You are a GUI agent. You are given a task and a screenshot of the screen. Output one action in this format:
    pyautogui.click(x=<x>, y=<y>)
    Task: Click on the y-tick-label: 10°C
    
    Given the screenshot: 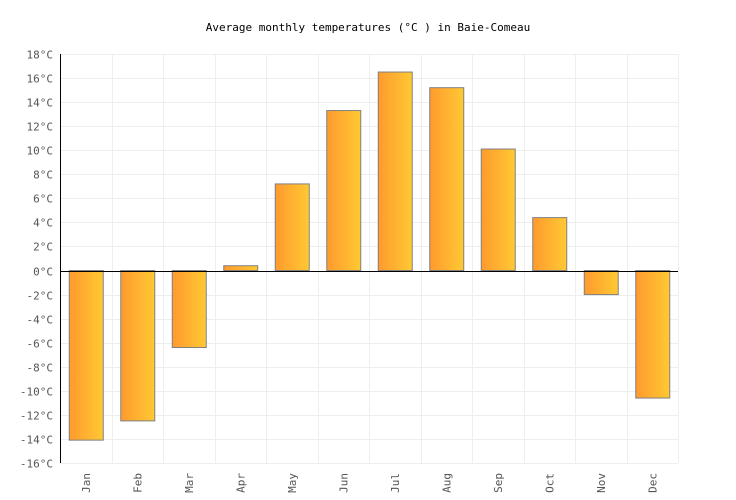 What is the action you would take?
    pyautogui.click(x=40, y=151)
    